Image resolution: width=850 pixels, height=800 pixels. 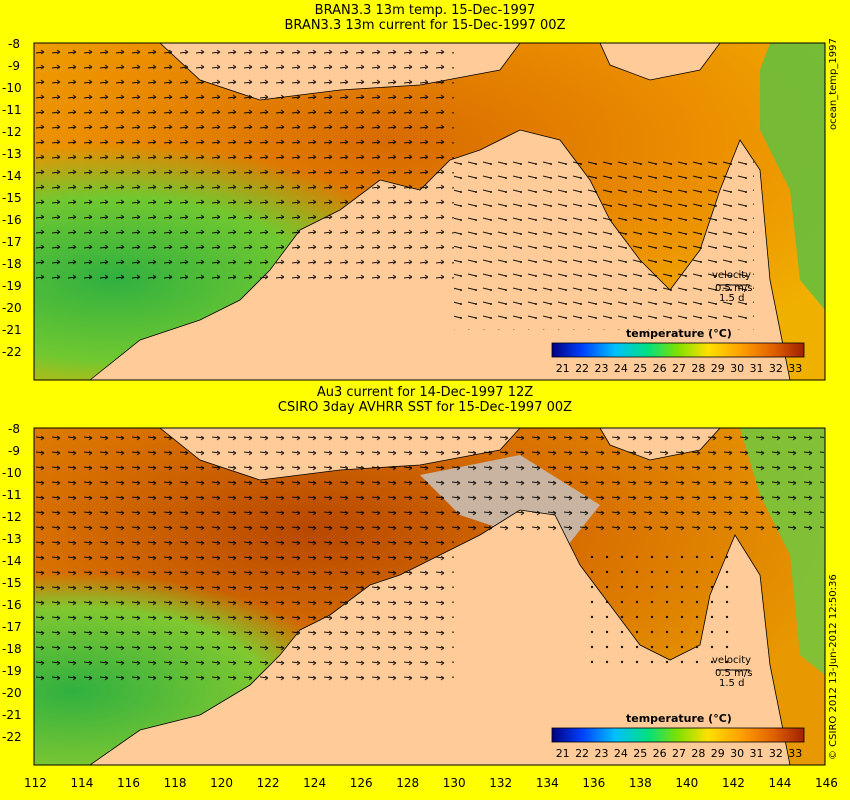 I want to click on x-tick-label: 116, so click(x=128, y=783).